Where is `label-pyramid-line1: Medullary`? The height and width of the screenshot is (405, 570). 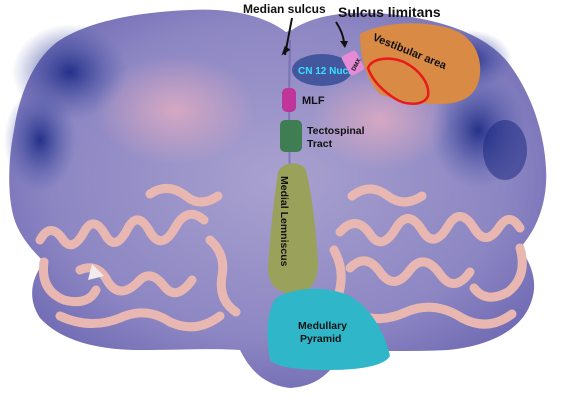 label-pyramid-line1: Medullary is located at coordinates (322, 326).